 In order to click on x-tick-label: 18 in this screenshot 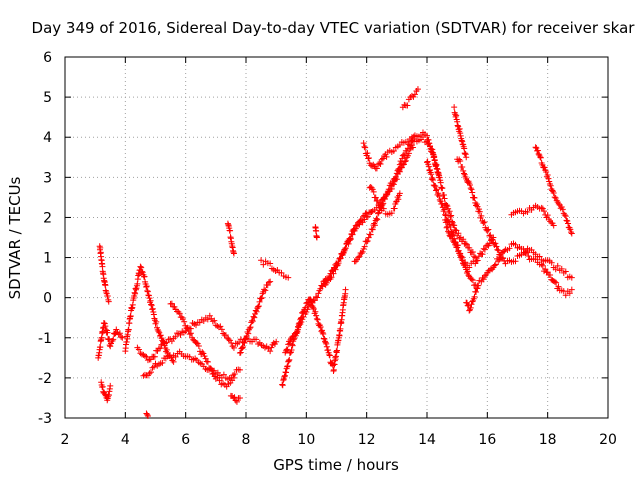, I will do `click(548, 440)`.